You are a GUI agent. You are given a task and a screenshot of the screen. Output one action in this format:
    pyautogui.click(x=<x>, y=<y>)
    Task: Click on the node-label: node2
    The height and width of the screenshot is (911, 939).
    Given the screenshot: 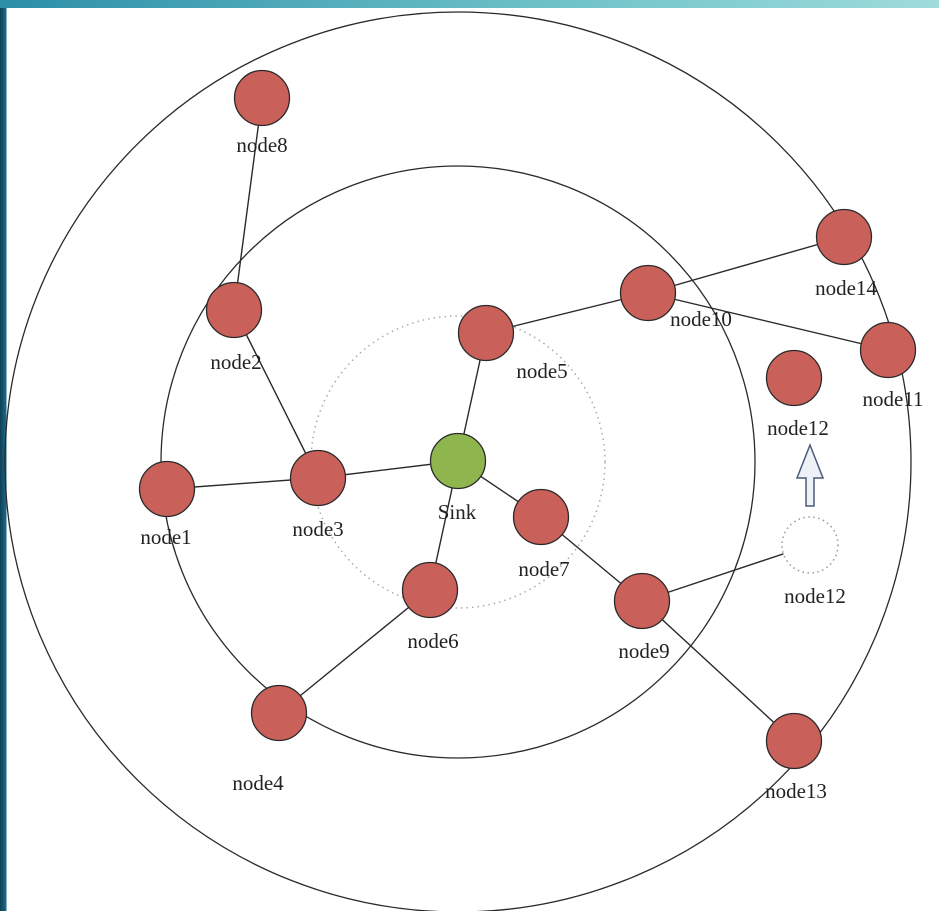 What is the action you would take?
    pyautogui.click(x=235, y=362)
    